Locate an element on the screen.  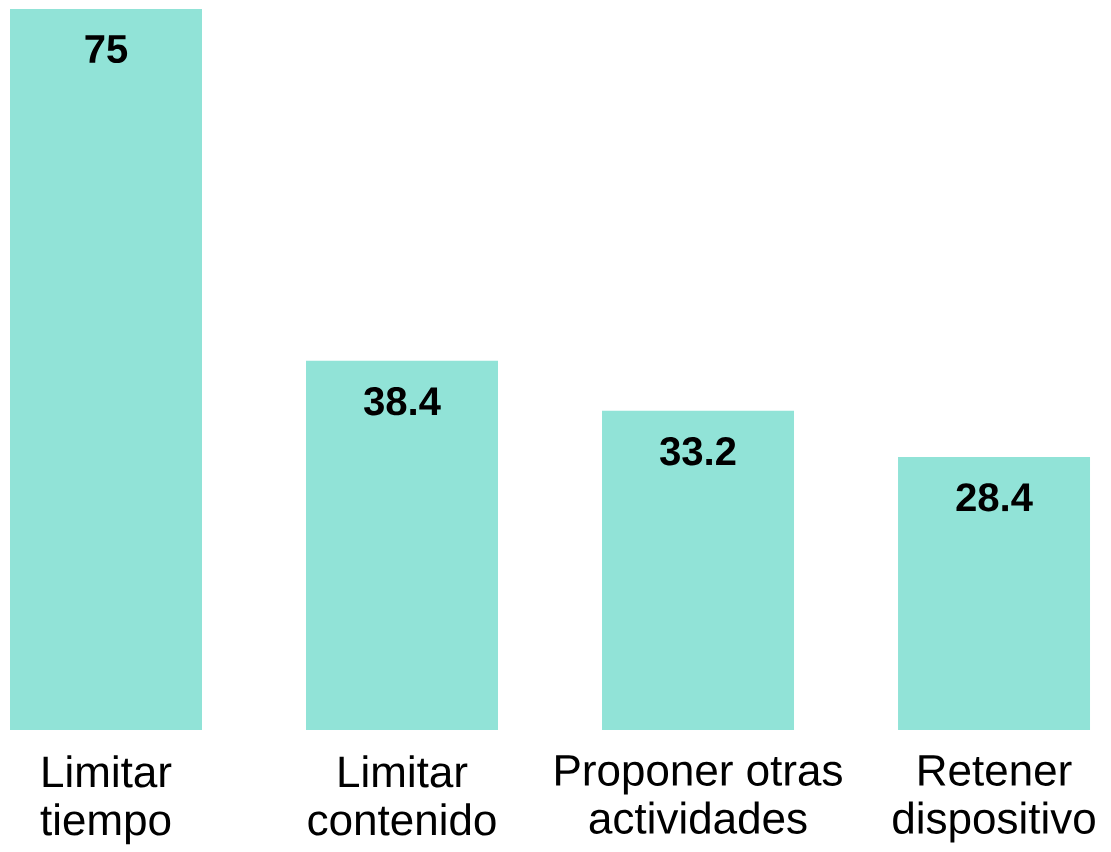
data-label: 28.4 is located at coordinates (994, 497).